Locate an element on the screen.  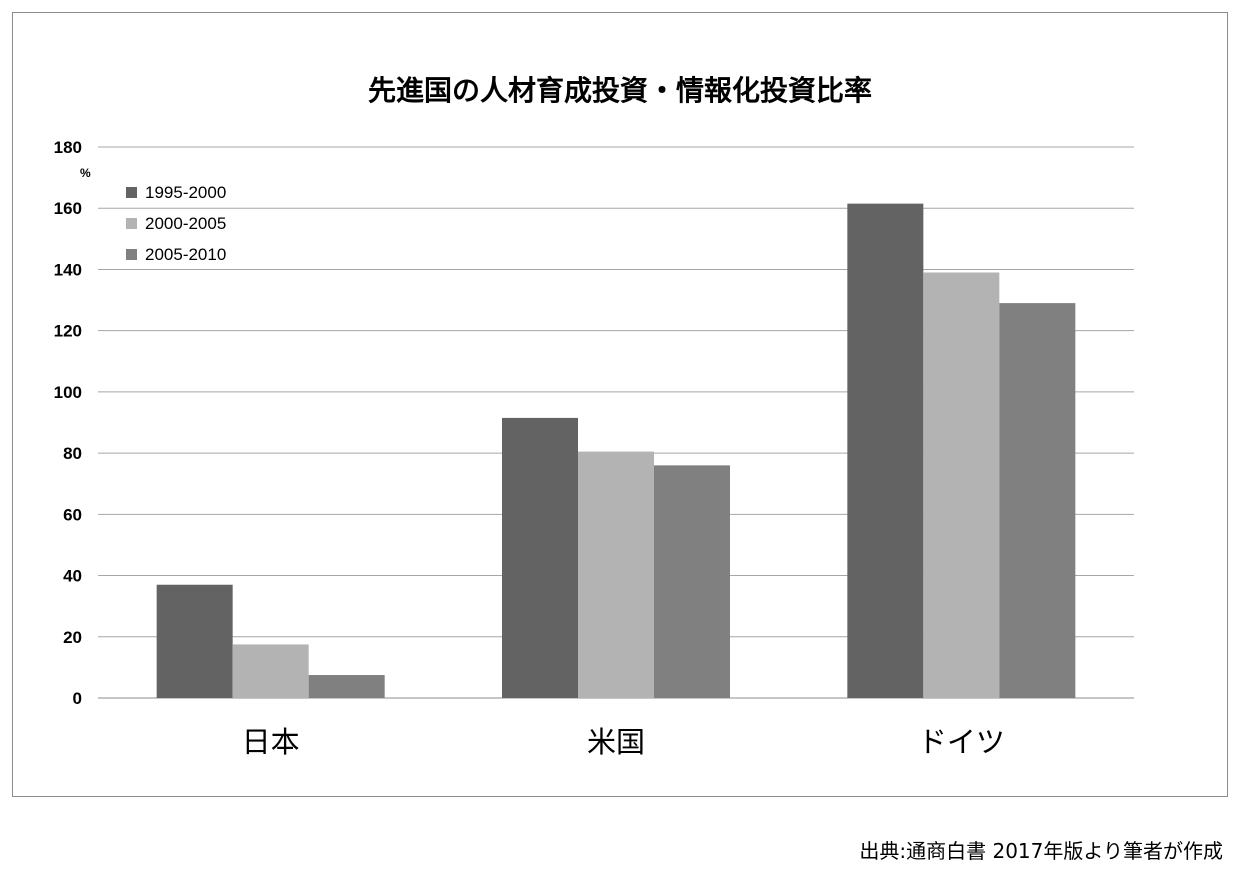
y-unit-label: % is located at coordinates (85, 173).